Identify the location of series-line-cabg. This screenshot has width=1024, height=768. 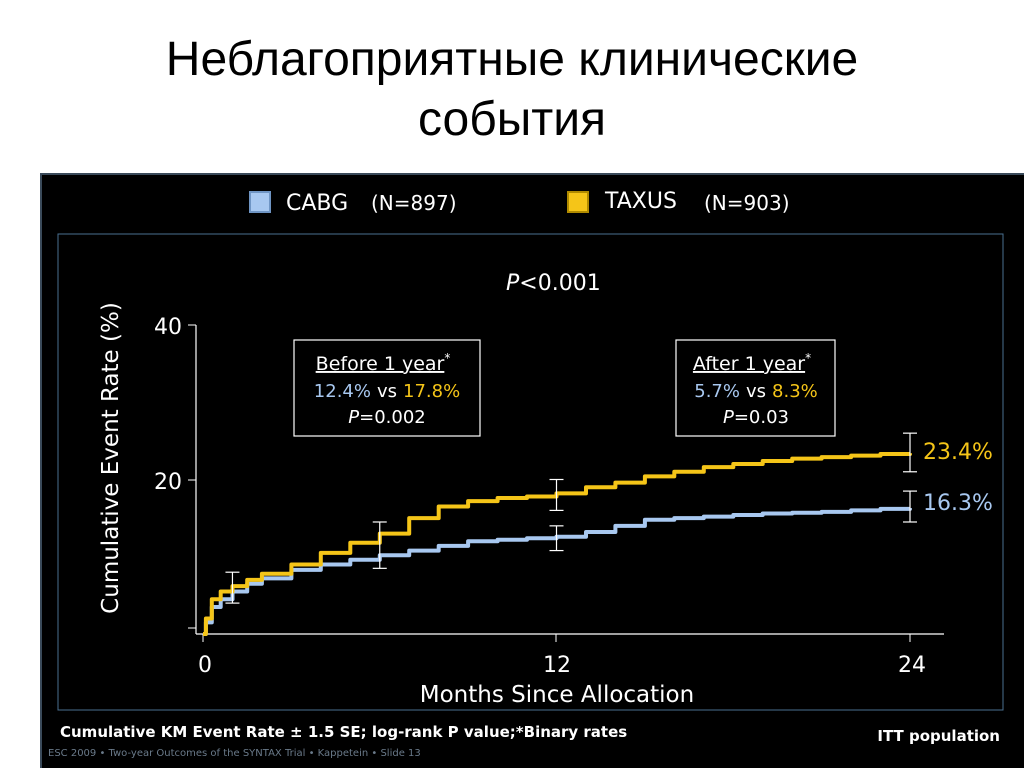
(557, 571).